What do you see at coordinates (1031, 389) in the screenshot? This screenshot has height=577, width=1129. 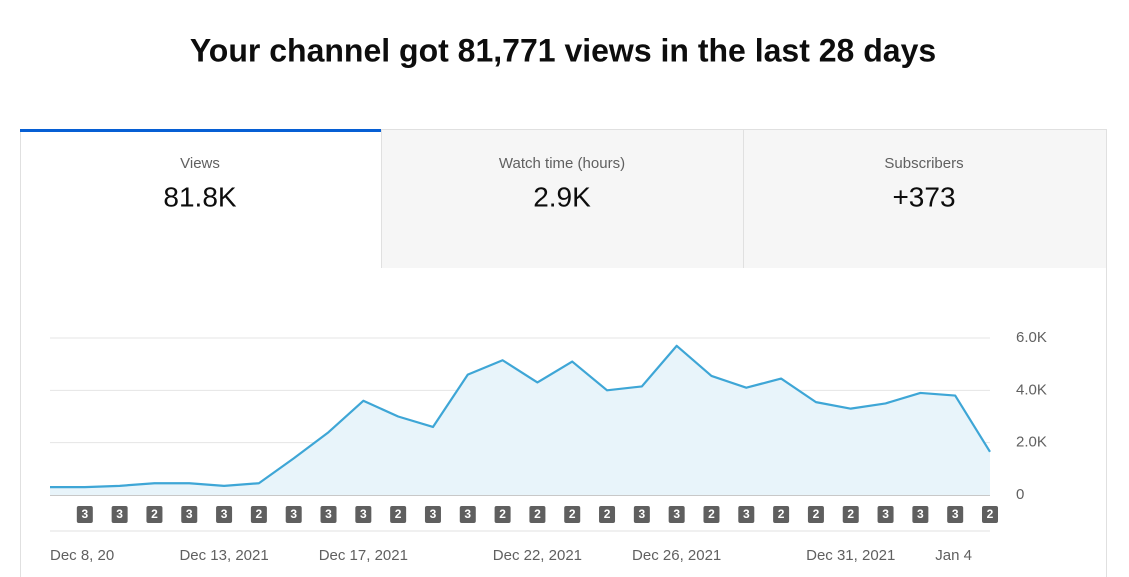 I see `y-tick-label: 4.0K` at bounding box center [1031, 389].